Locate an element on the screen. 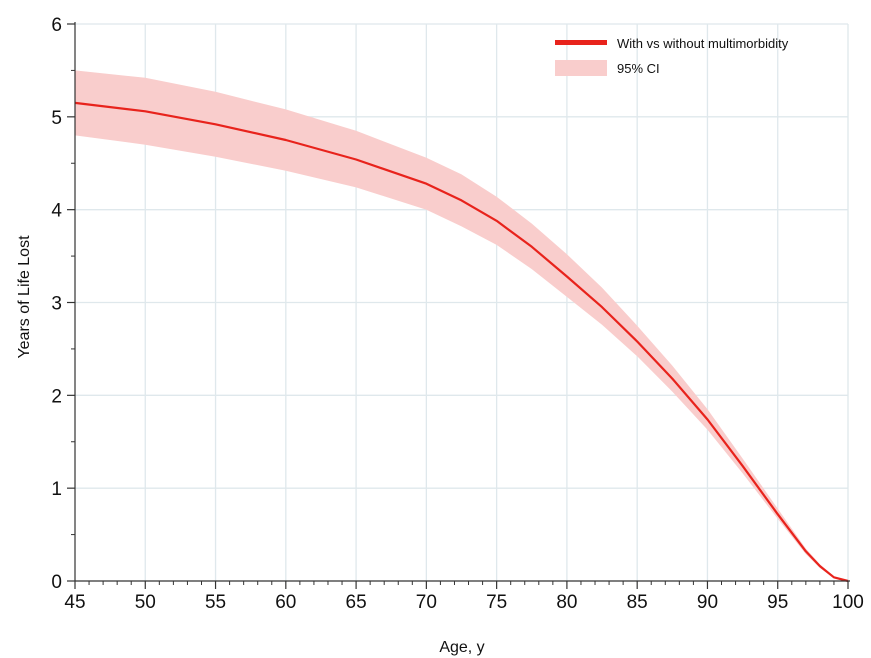 The width and height of the screenshot is (871, 658). y-tick-label: 2 is located at coordinates (56, 396).